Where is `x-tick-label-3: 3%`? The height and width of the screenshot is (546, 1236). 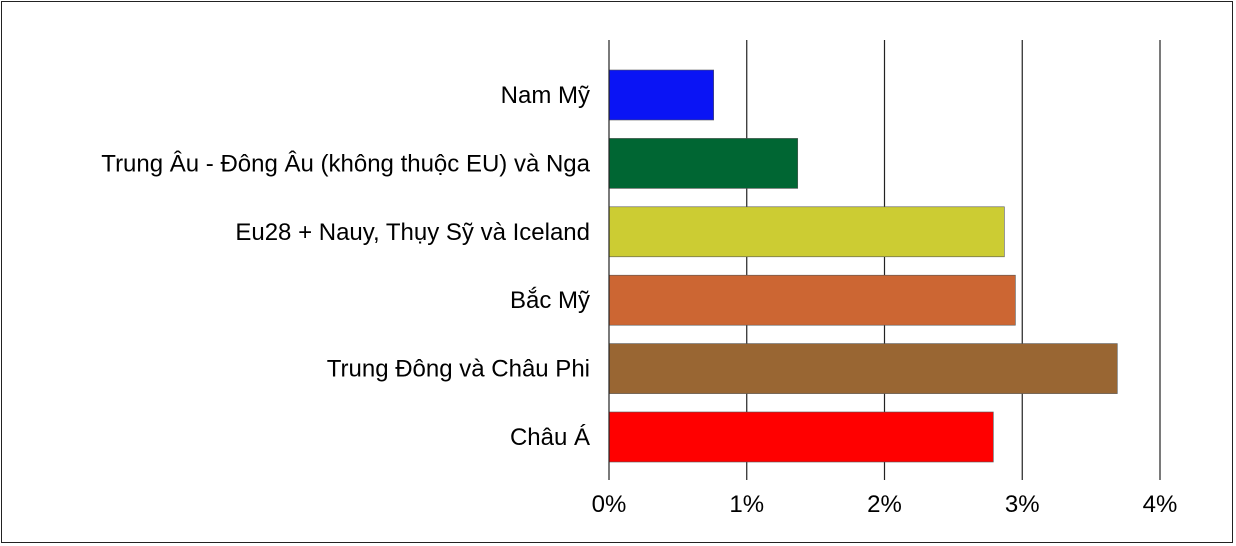
x-tick-label-3: 3% is located at coordinates (1022, 504).